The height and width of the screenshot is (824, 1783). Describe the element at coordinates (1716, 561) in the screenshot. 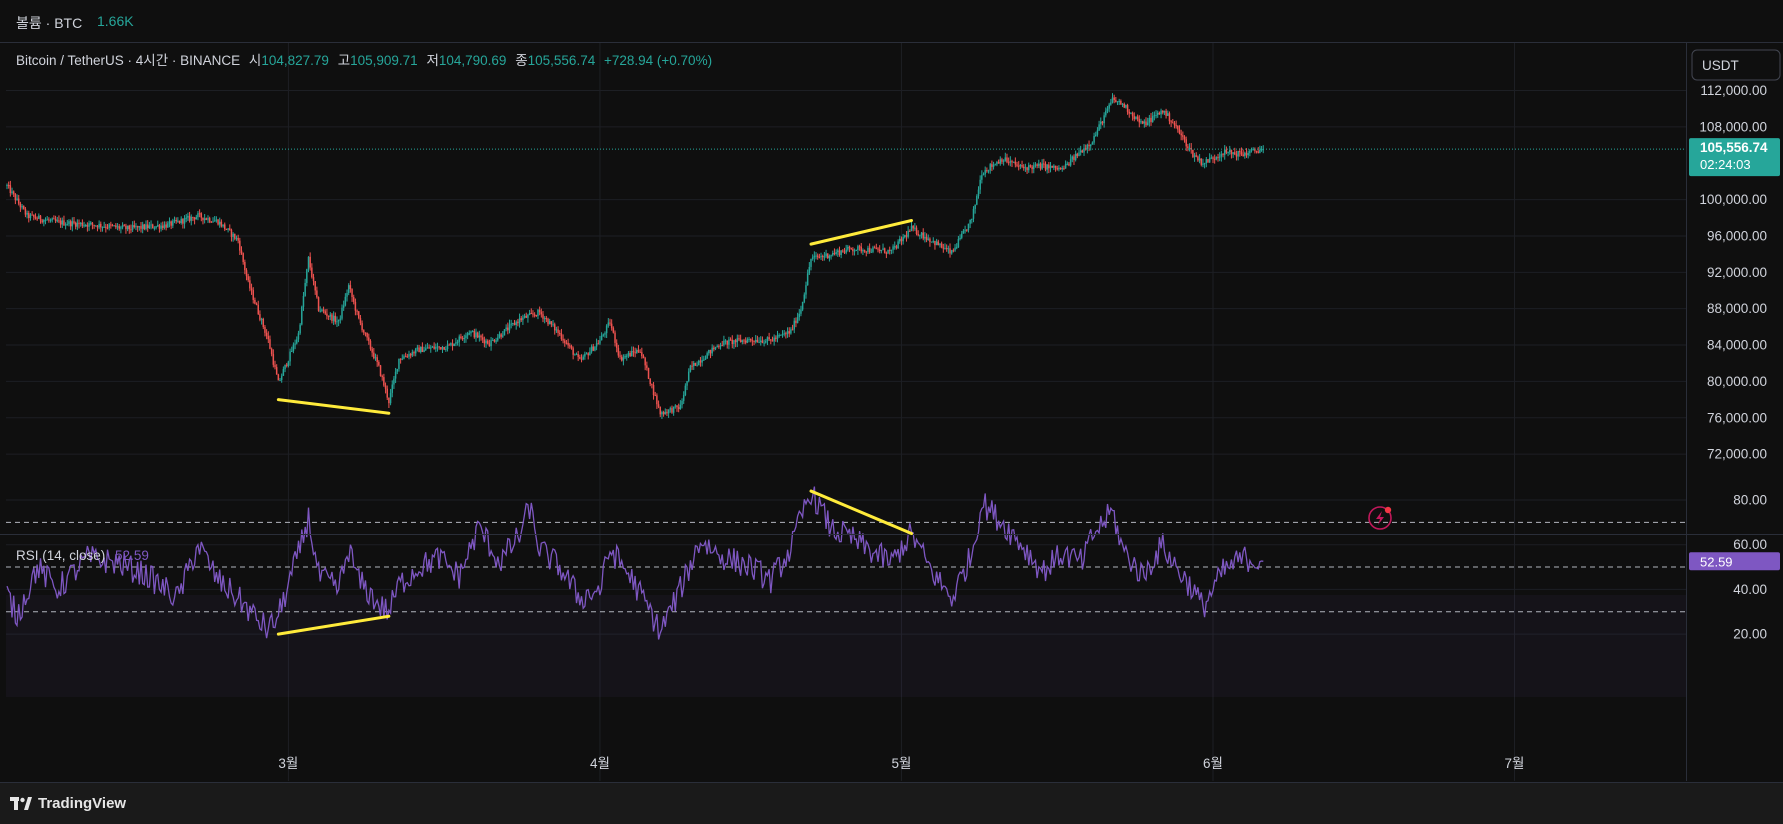

I see `rsi-tag-value: 52.59` at that location.